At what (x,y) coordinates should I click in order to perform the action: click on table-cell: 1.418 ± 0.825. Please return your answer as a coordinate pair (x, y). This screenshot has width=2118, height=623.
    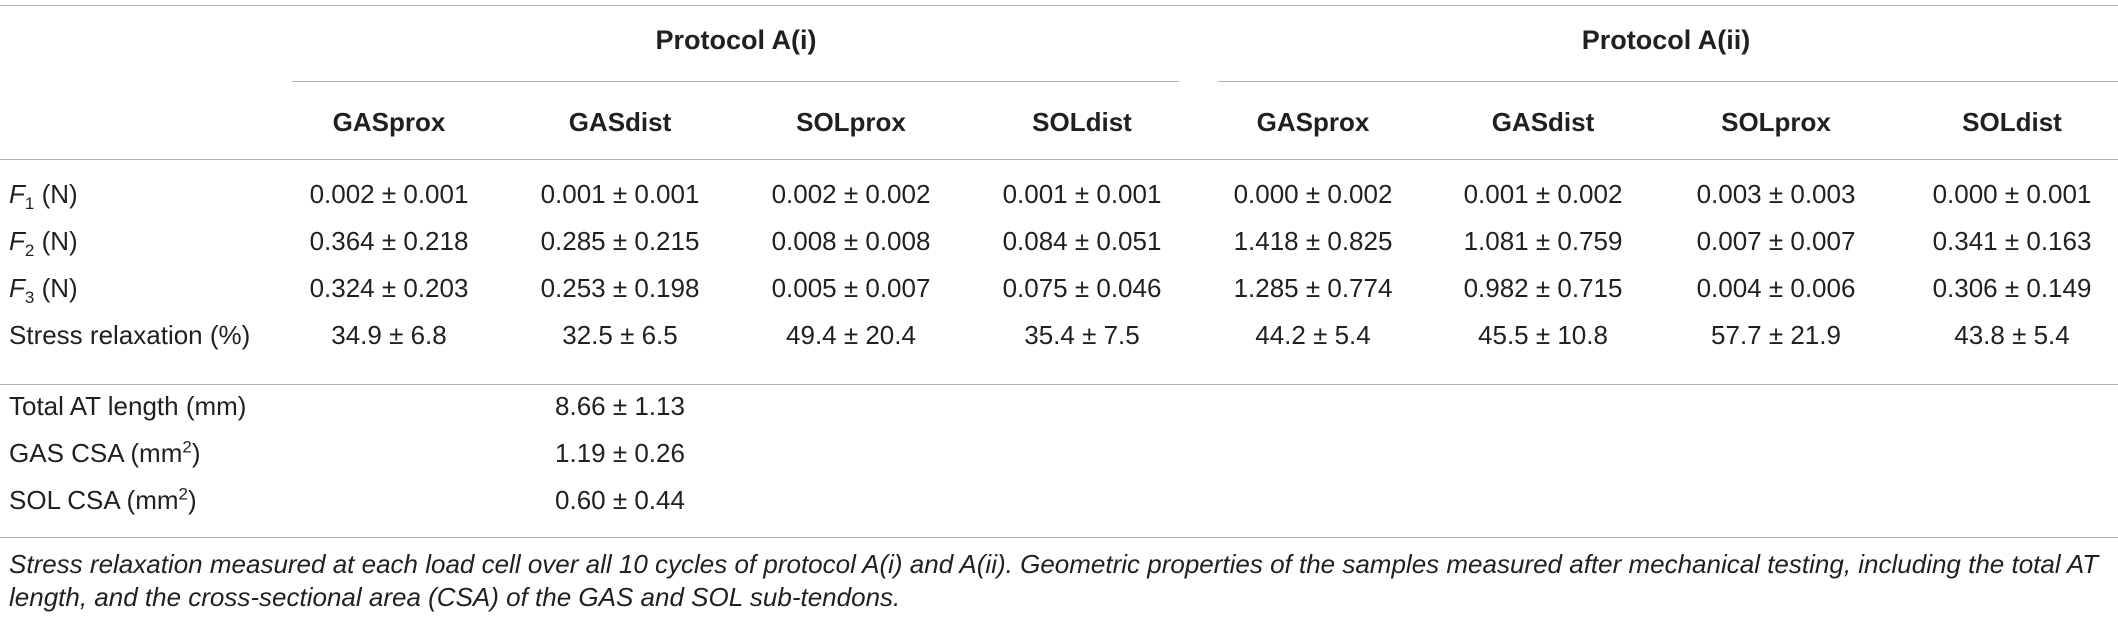
    Looking at the image, I should click on (1313, 241).